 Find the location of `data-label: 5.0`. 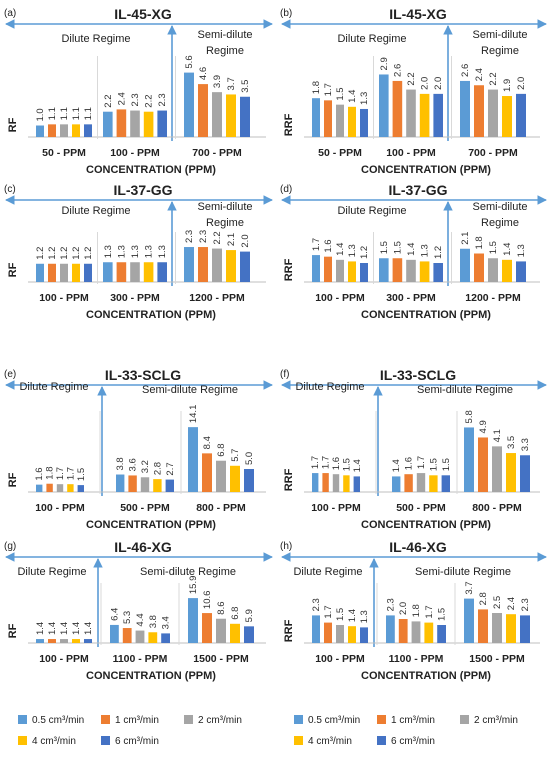

data-label: 5.0 is located at coordinates (249, 458).